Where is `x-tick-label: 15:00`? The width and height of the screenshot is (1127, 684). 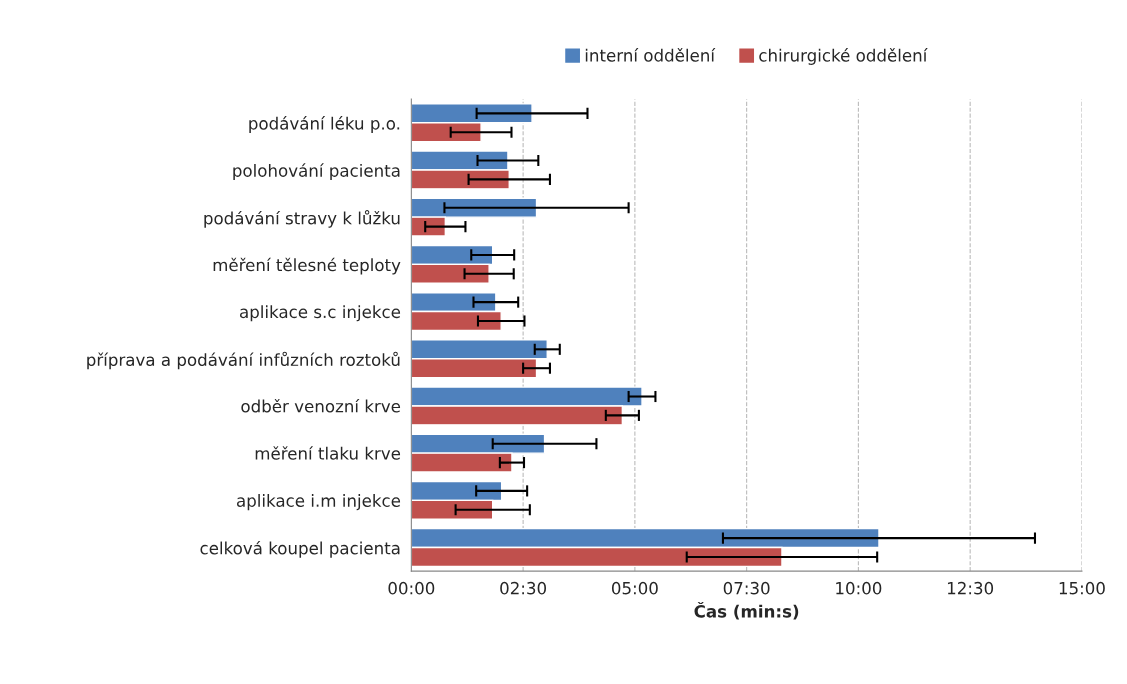
x-tick-label: 15:00 is located at coordinates (1082, 588).